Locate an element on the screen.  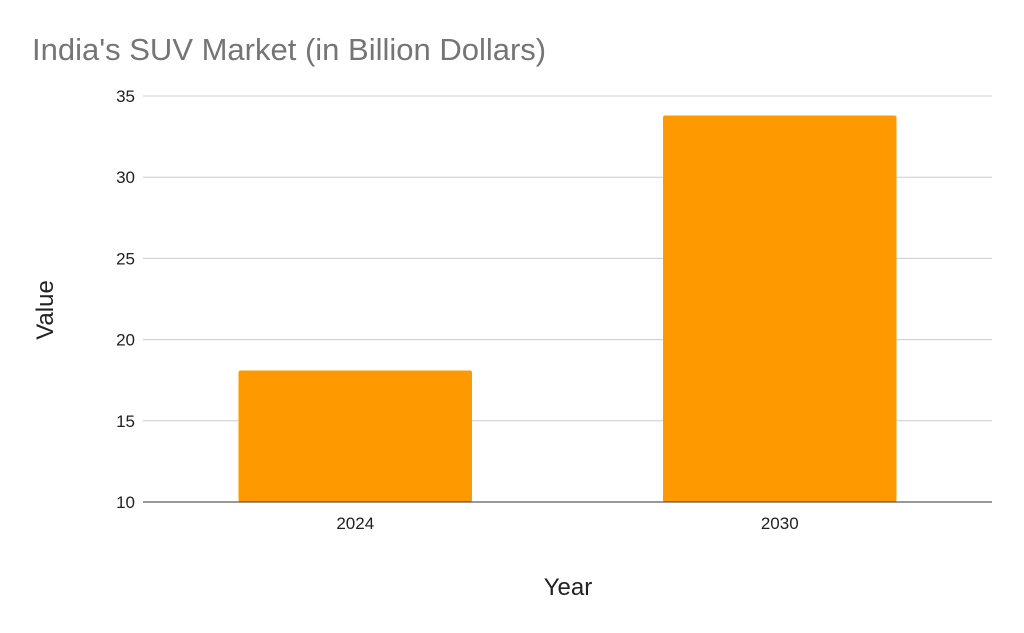
x-tick-label: 2030 is located at coordinates (780, 523).